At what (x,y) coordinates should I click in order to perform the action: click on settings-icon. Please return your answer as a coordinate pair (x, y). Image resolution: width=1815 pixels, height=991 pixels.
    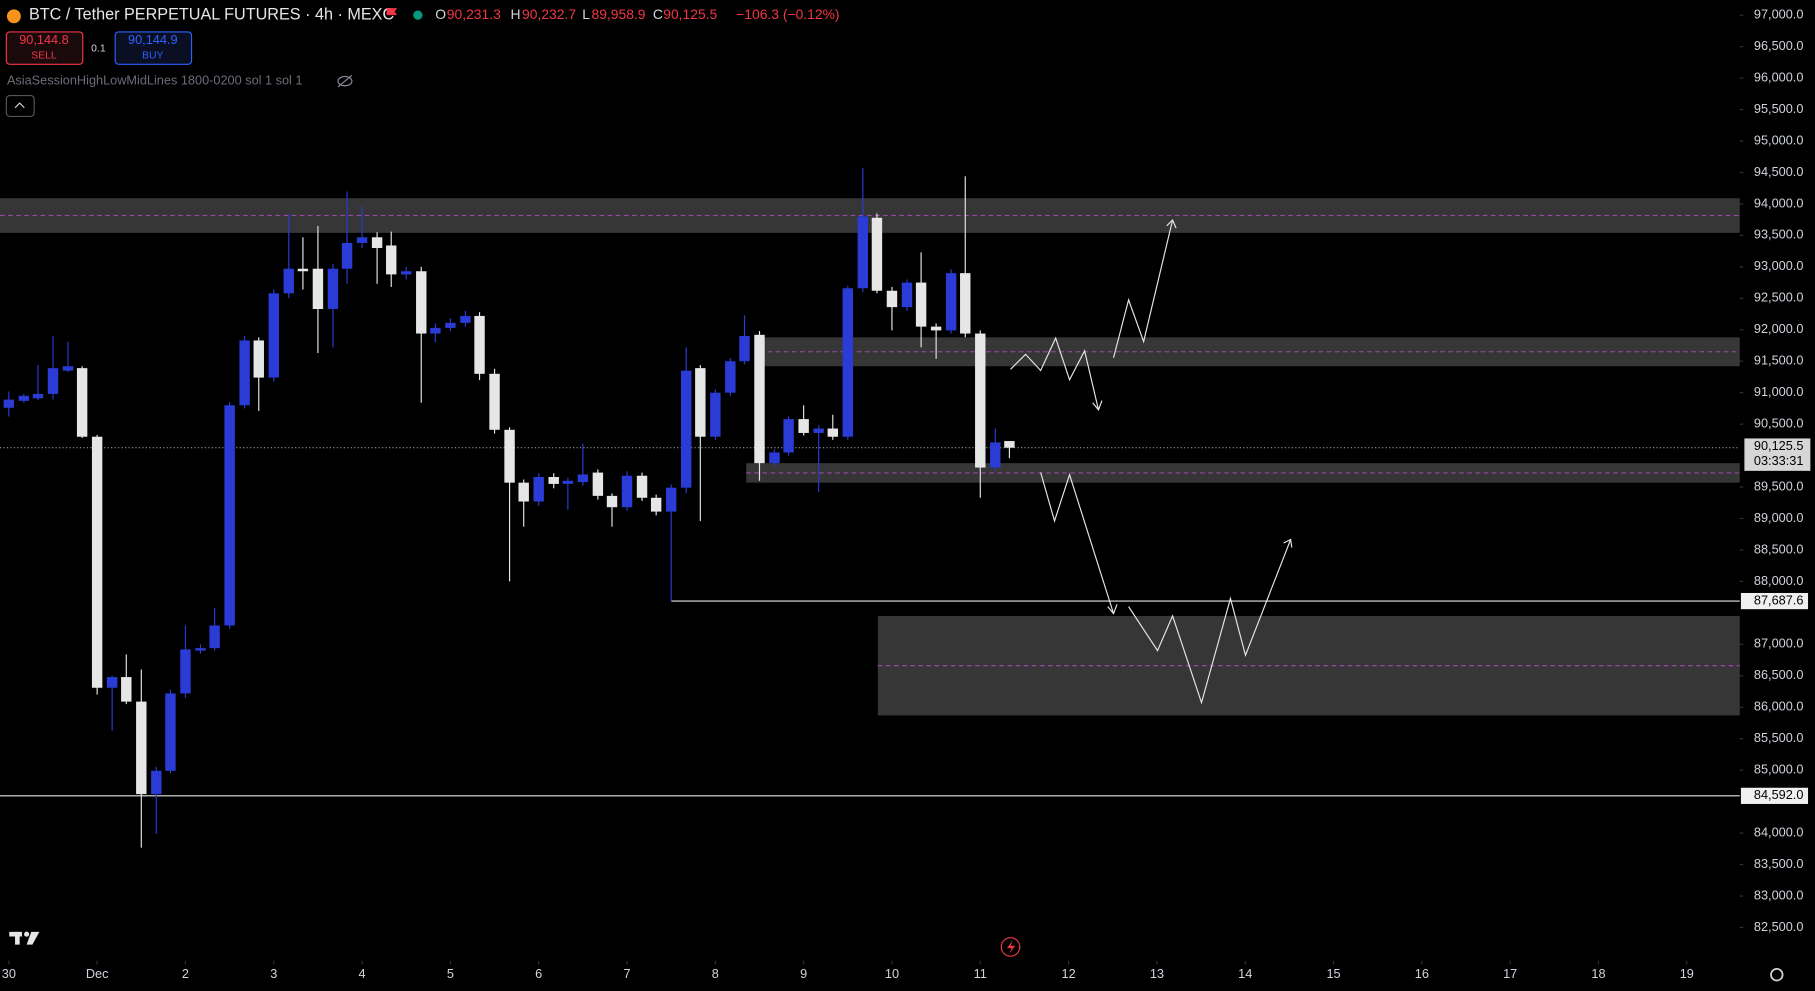
    Looking at the image, I should click on (1777, 975).